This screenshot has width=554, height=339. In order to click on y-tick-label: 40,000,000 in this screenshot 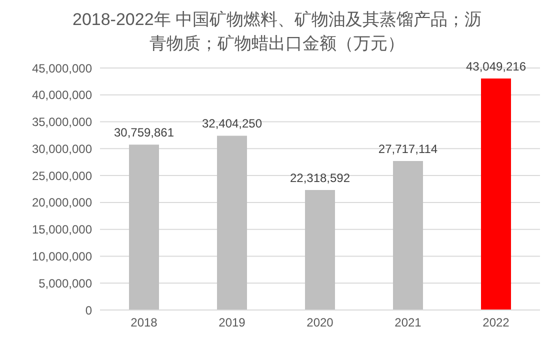, I will do `click(62, 95)`.